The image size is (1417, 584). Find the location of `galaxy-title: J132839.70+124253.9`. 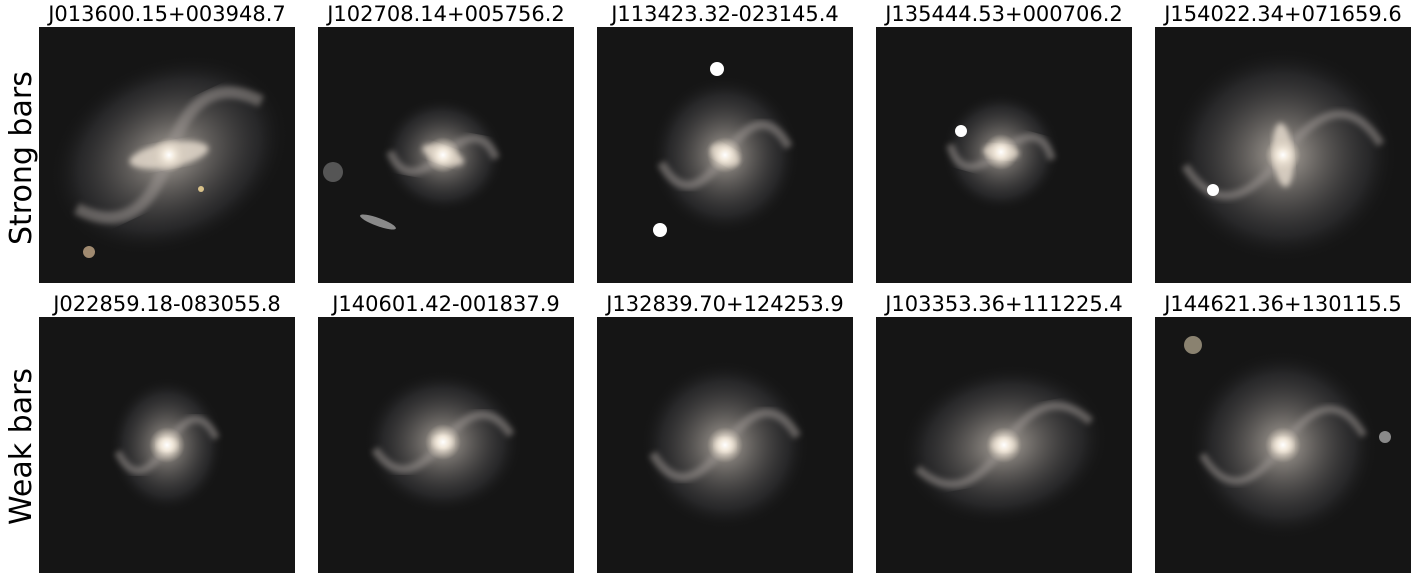

galaxy-title: J132839.70+124253.9 is located at coordinates (725, 304).